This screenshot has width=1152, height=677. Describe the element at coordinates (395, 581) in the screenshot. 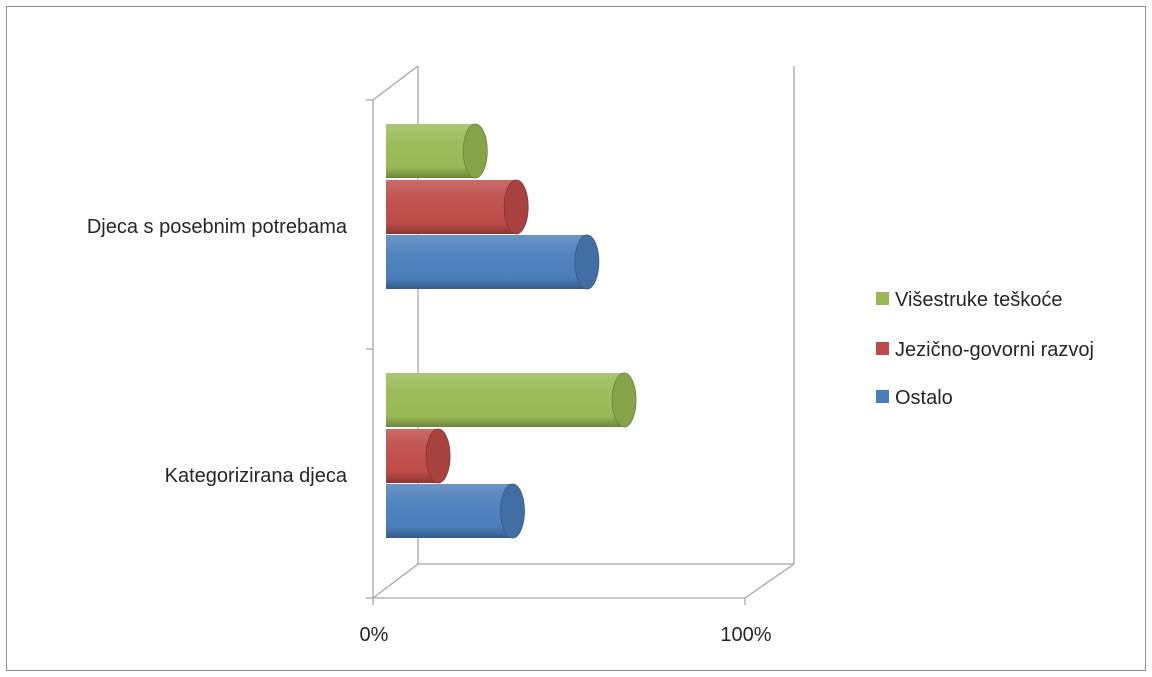

I see `floor-left-edge` at that location.